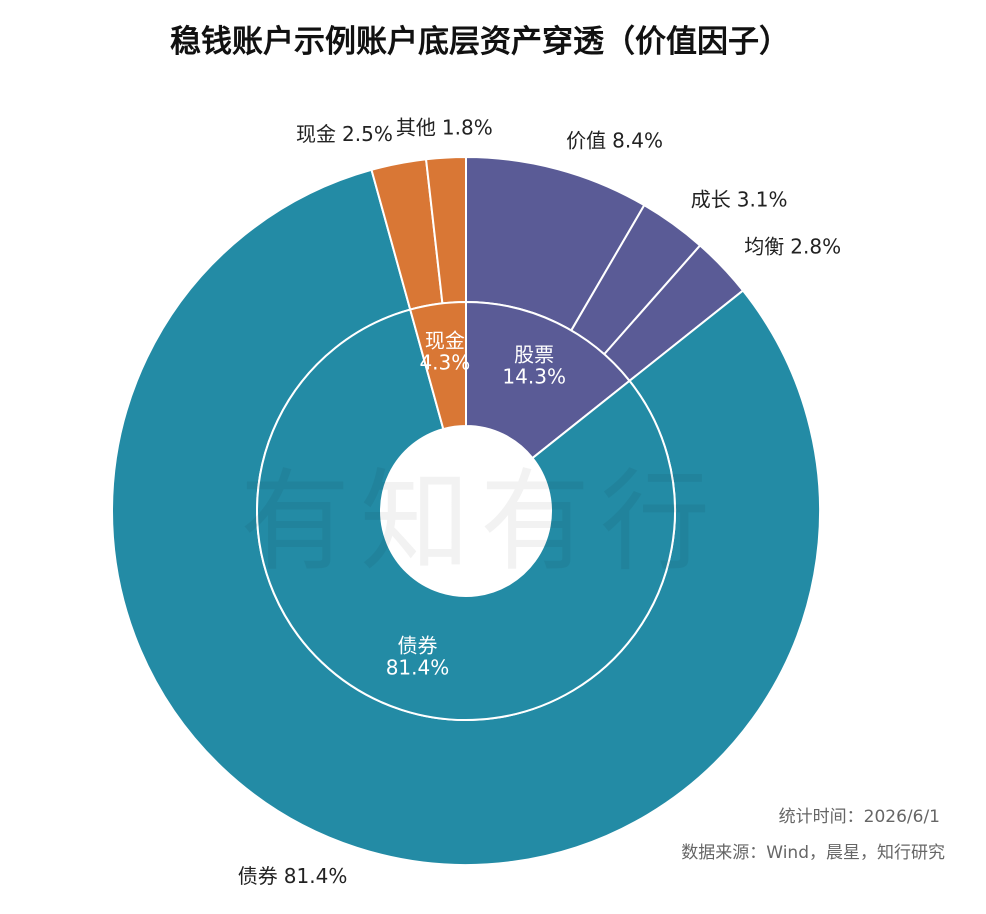  I want to click on segment-value: 2.5%, so click(367, 134).